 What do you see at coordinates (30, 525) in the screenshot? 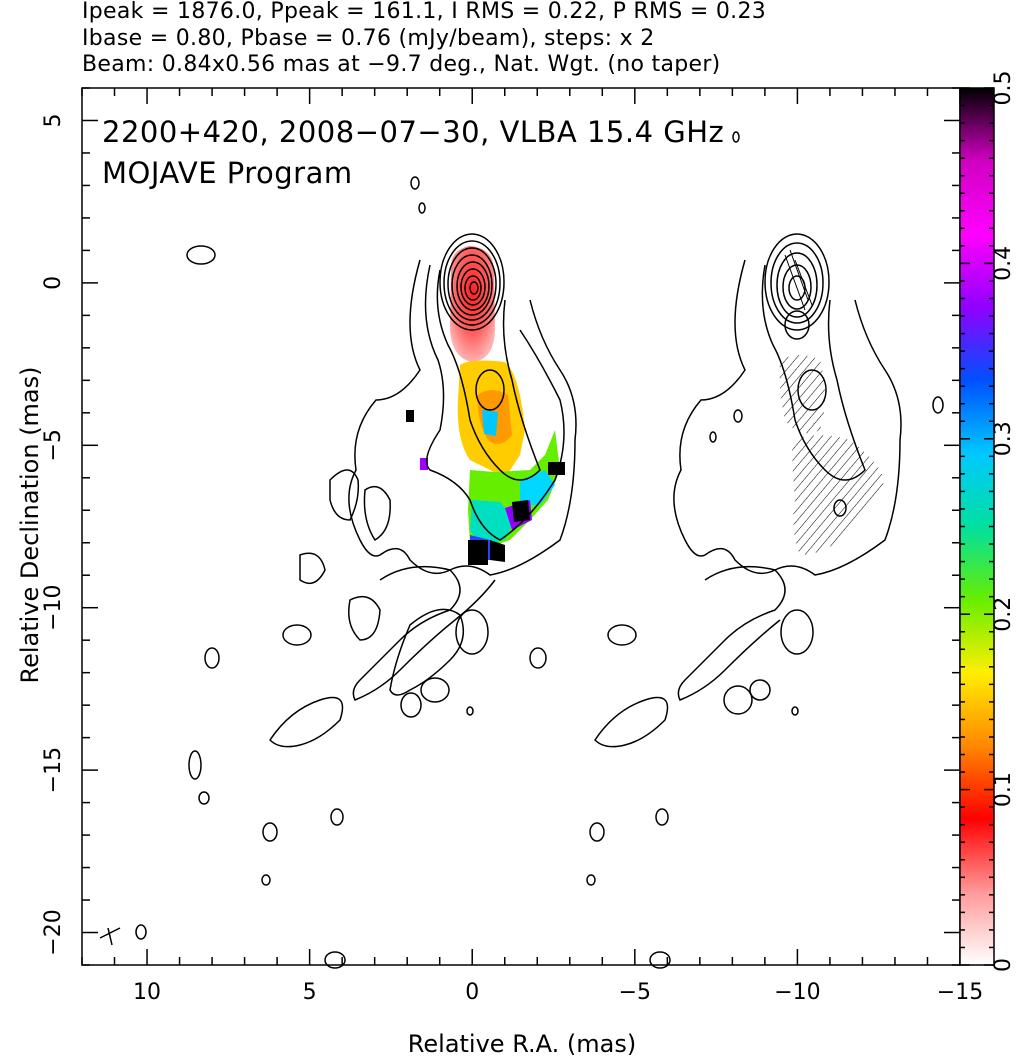
I see `y-axis-label: Relative Declination (mas)` at bounding box center [30, 525].